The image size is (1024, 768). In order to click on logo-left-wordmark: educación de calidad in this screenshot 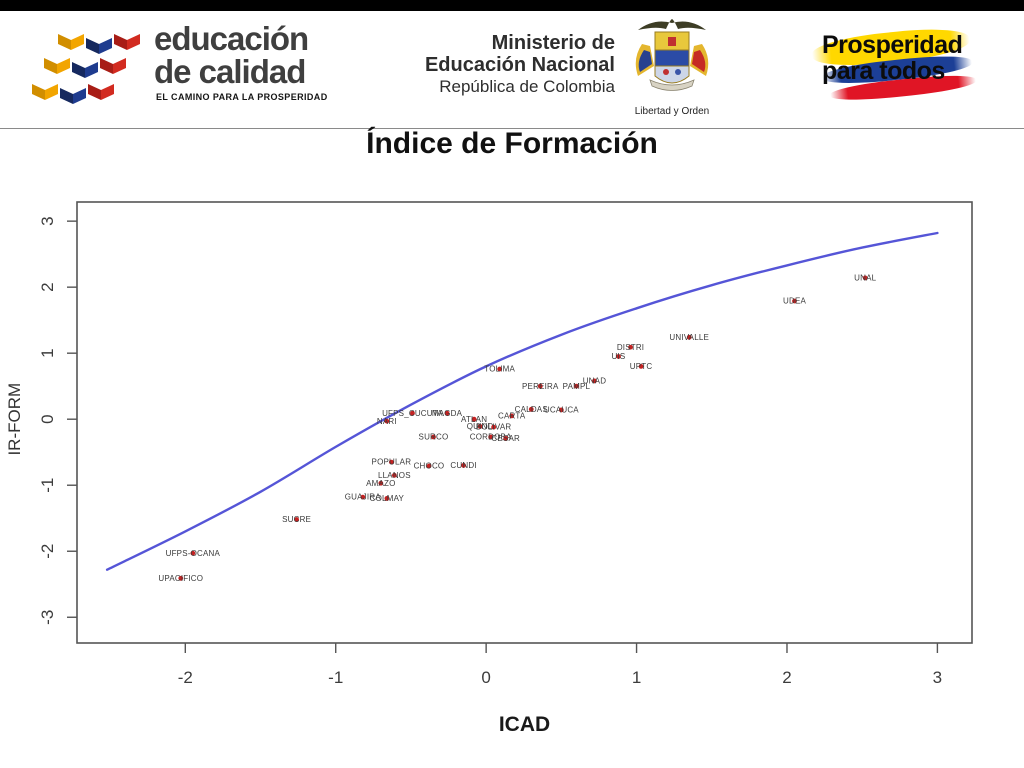, I will do `click(244, 55)`.